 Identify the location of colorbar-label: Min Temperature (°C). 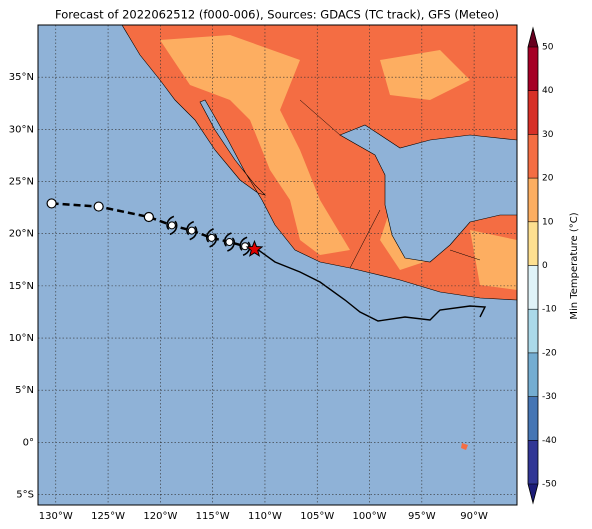
(574, 265).